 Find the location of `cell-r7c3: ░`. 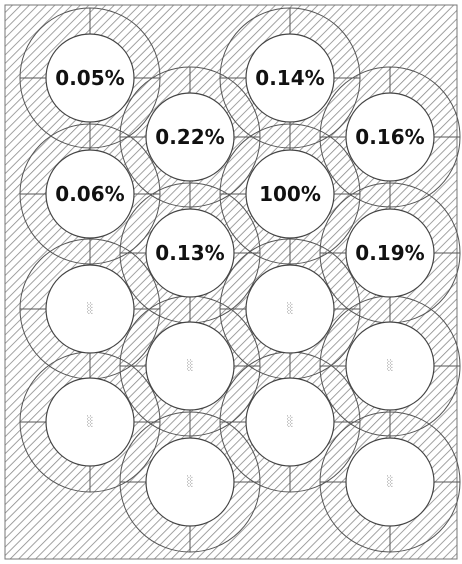

cell-r7c3: ░ is located at coordinates (290, 422).